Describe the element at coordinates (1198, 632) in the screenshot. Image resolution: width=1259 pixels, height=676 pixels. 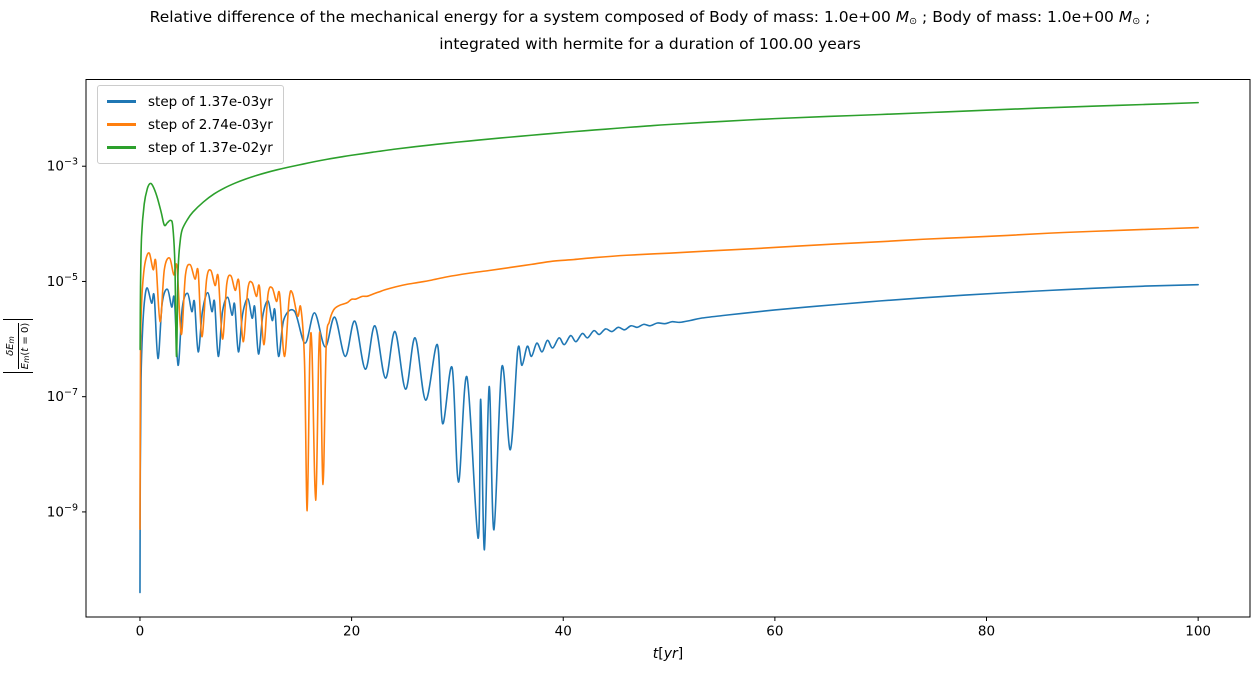
I see `x-tick-label-100: 100` at that location.